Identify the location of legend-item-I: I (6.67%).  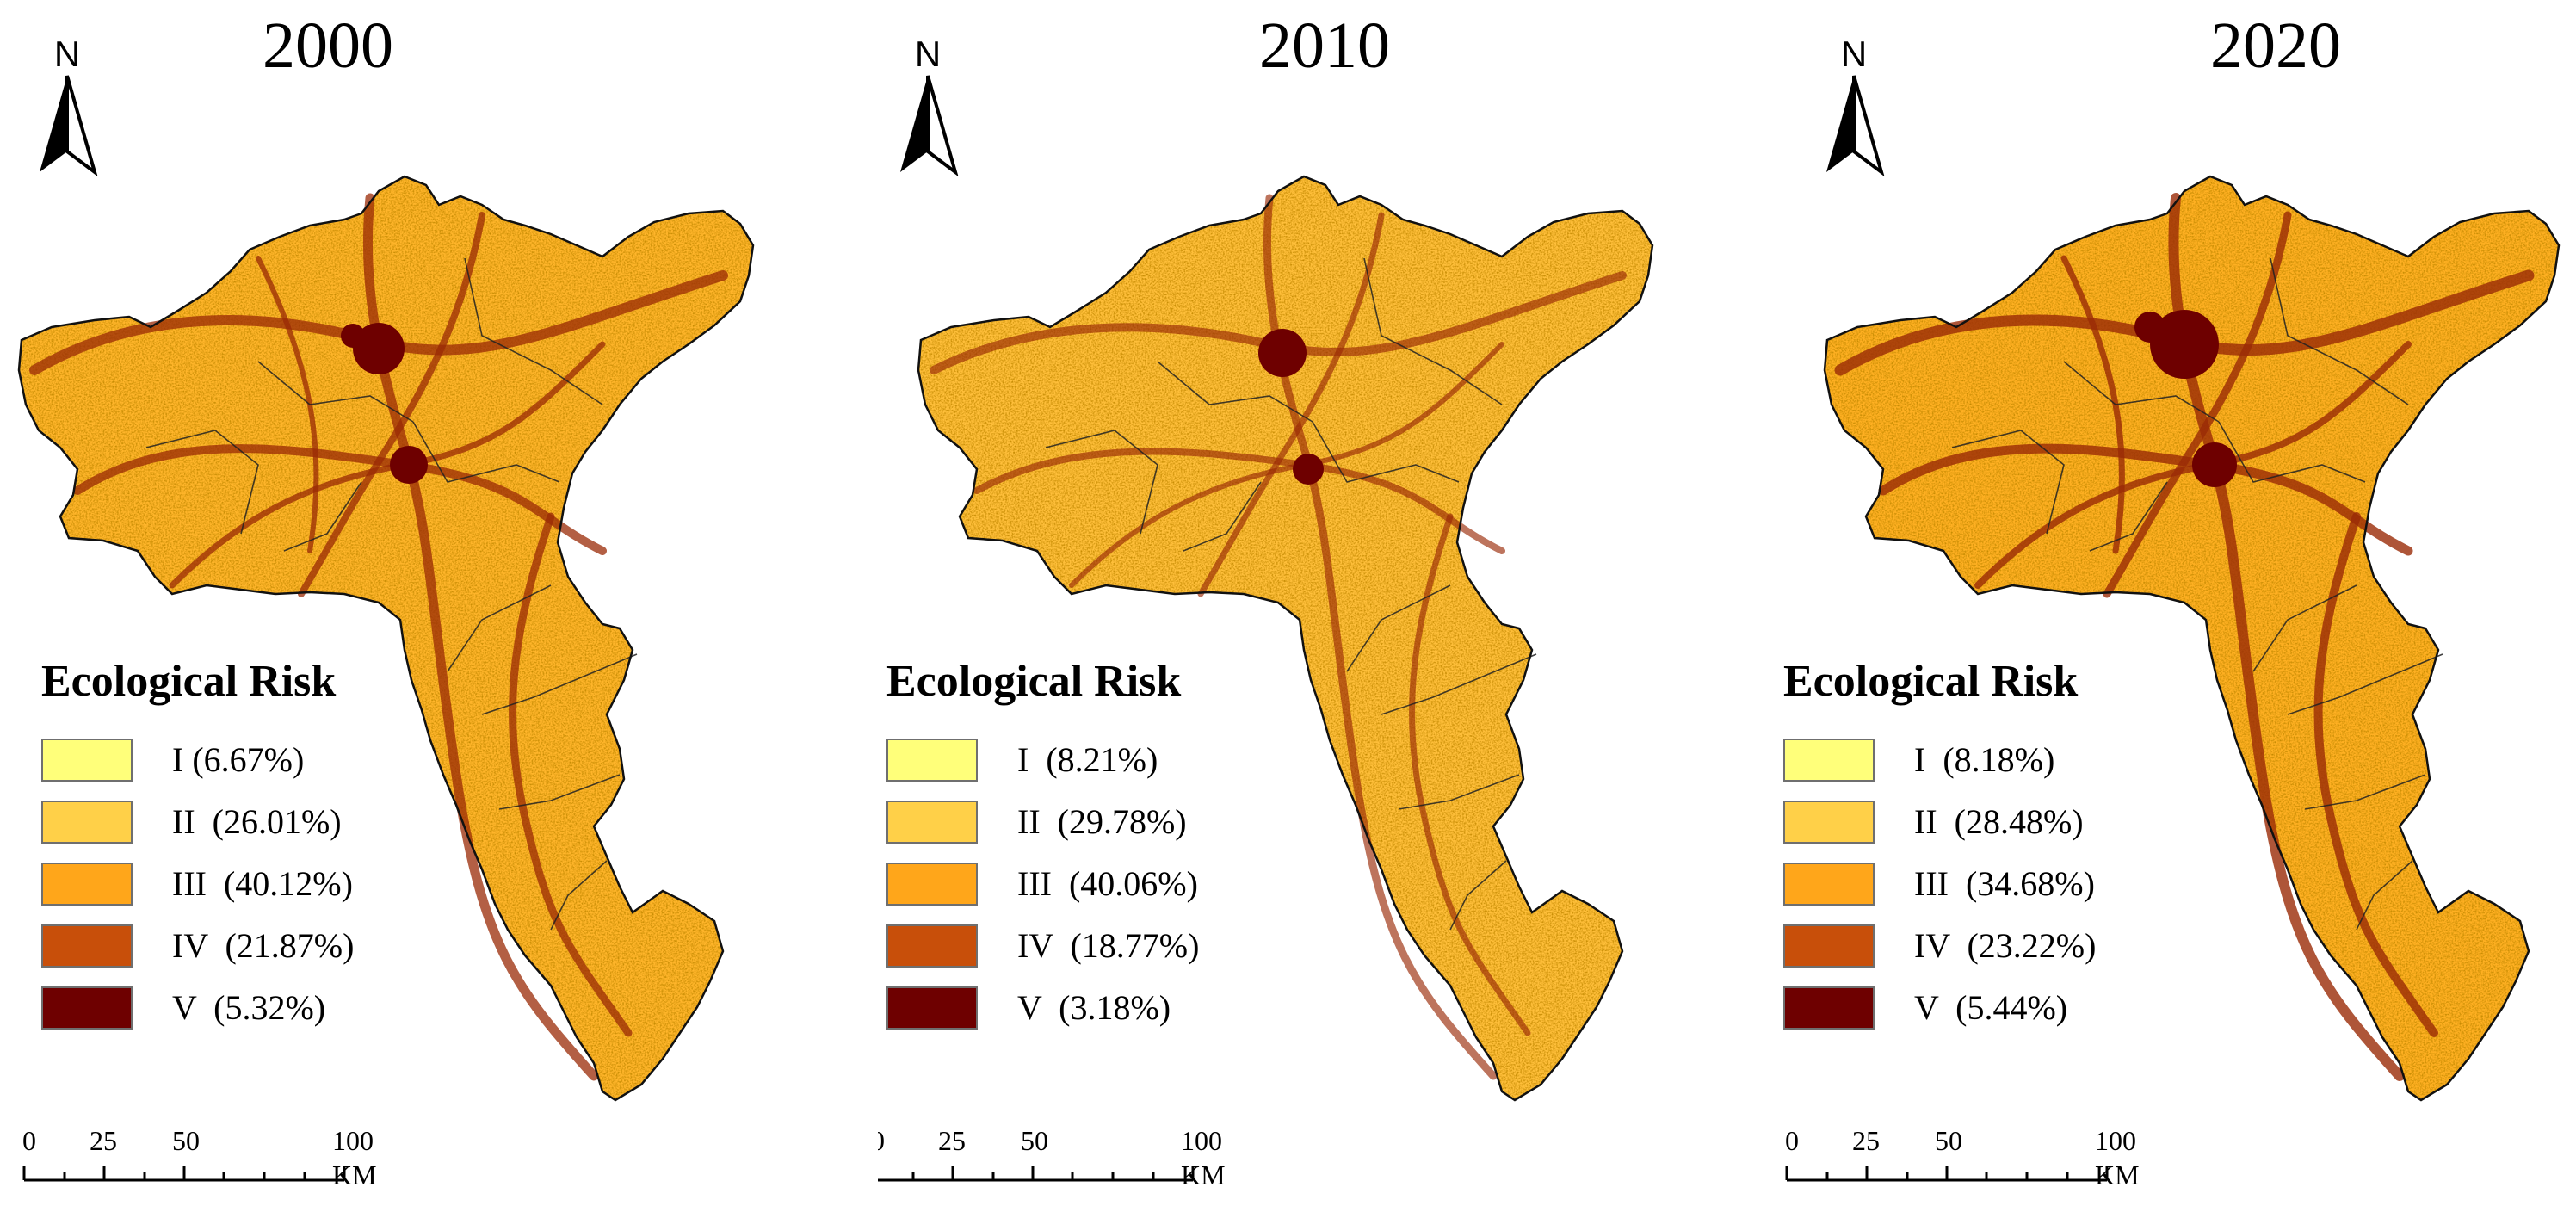
(188, 761).